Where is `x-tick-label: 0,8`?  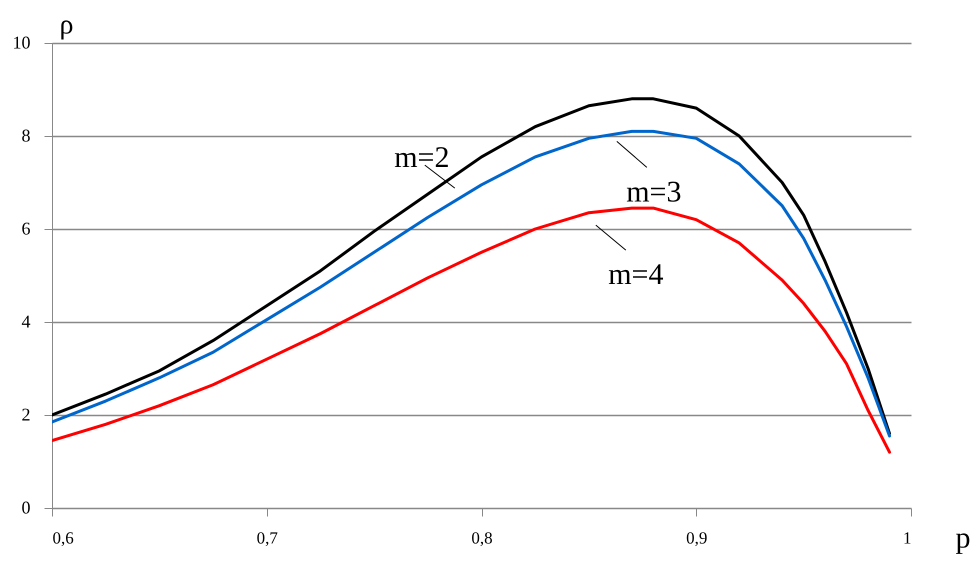
x-tick-label: 0,8 is located at coordinates (482, 538).